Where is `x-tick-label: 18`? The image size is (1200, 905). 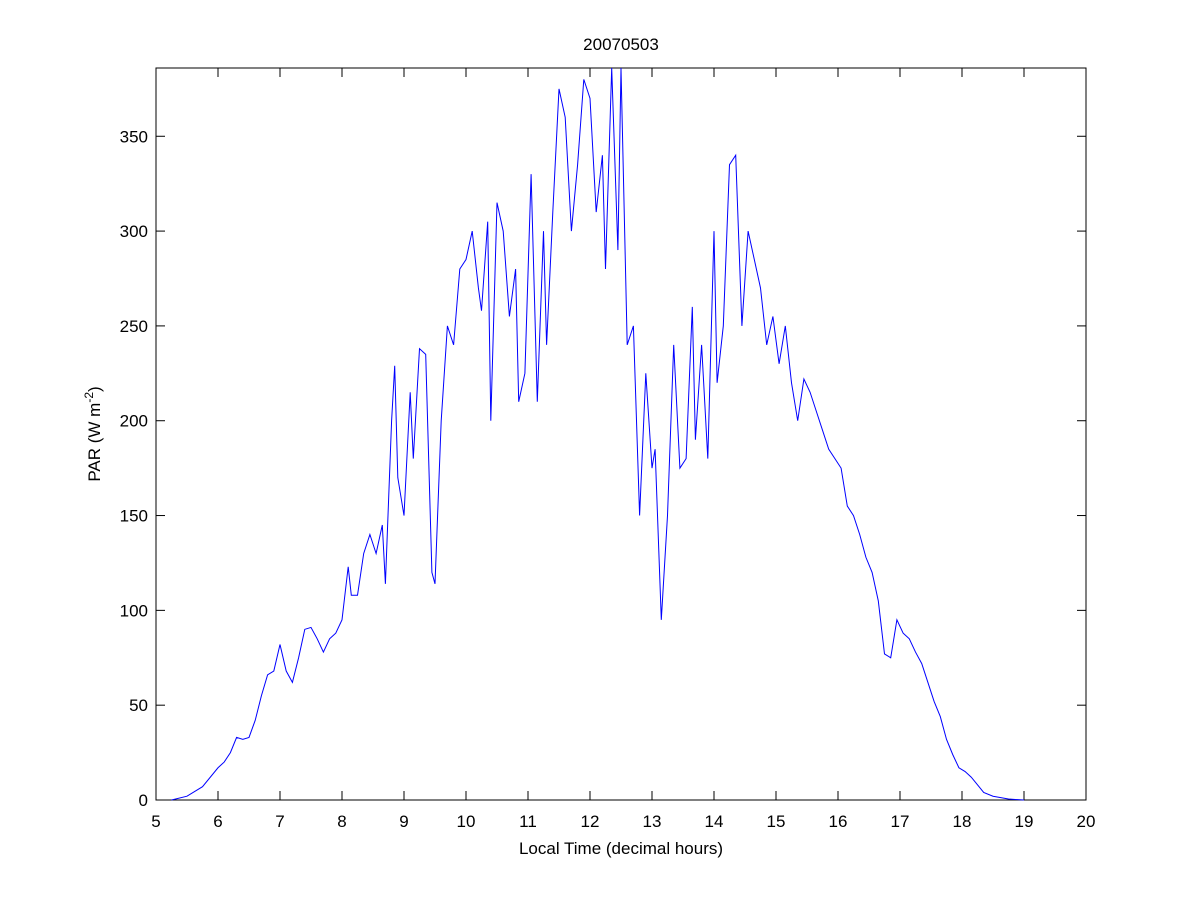 x-tick-label: 18 is located at coordinates (962, 821).